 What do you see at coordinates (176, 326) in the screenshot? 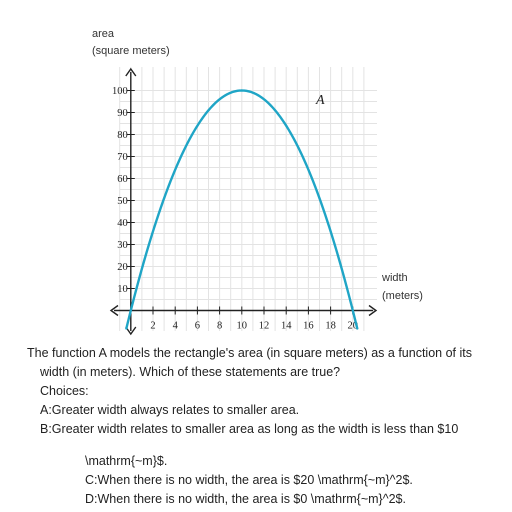
I see `x-tick-label: 4` at bounding box center [176, 326].